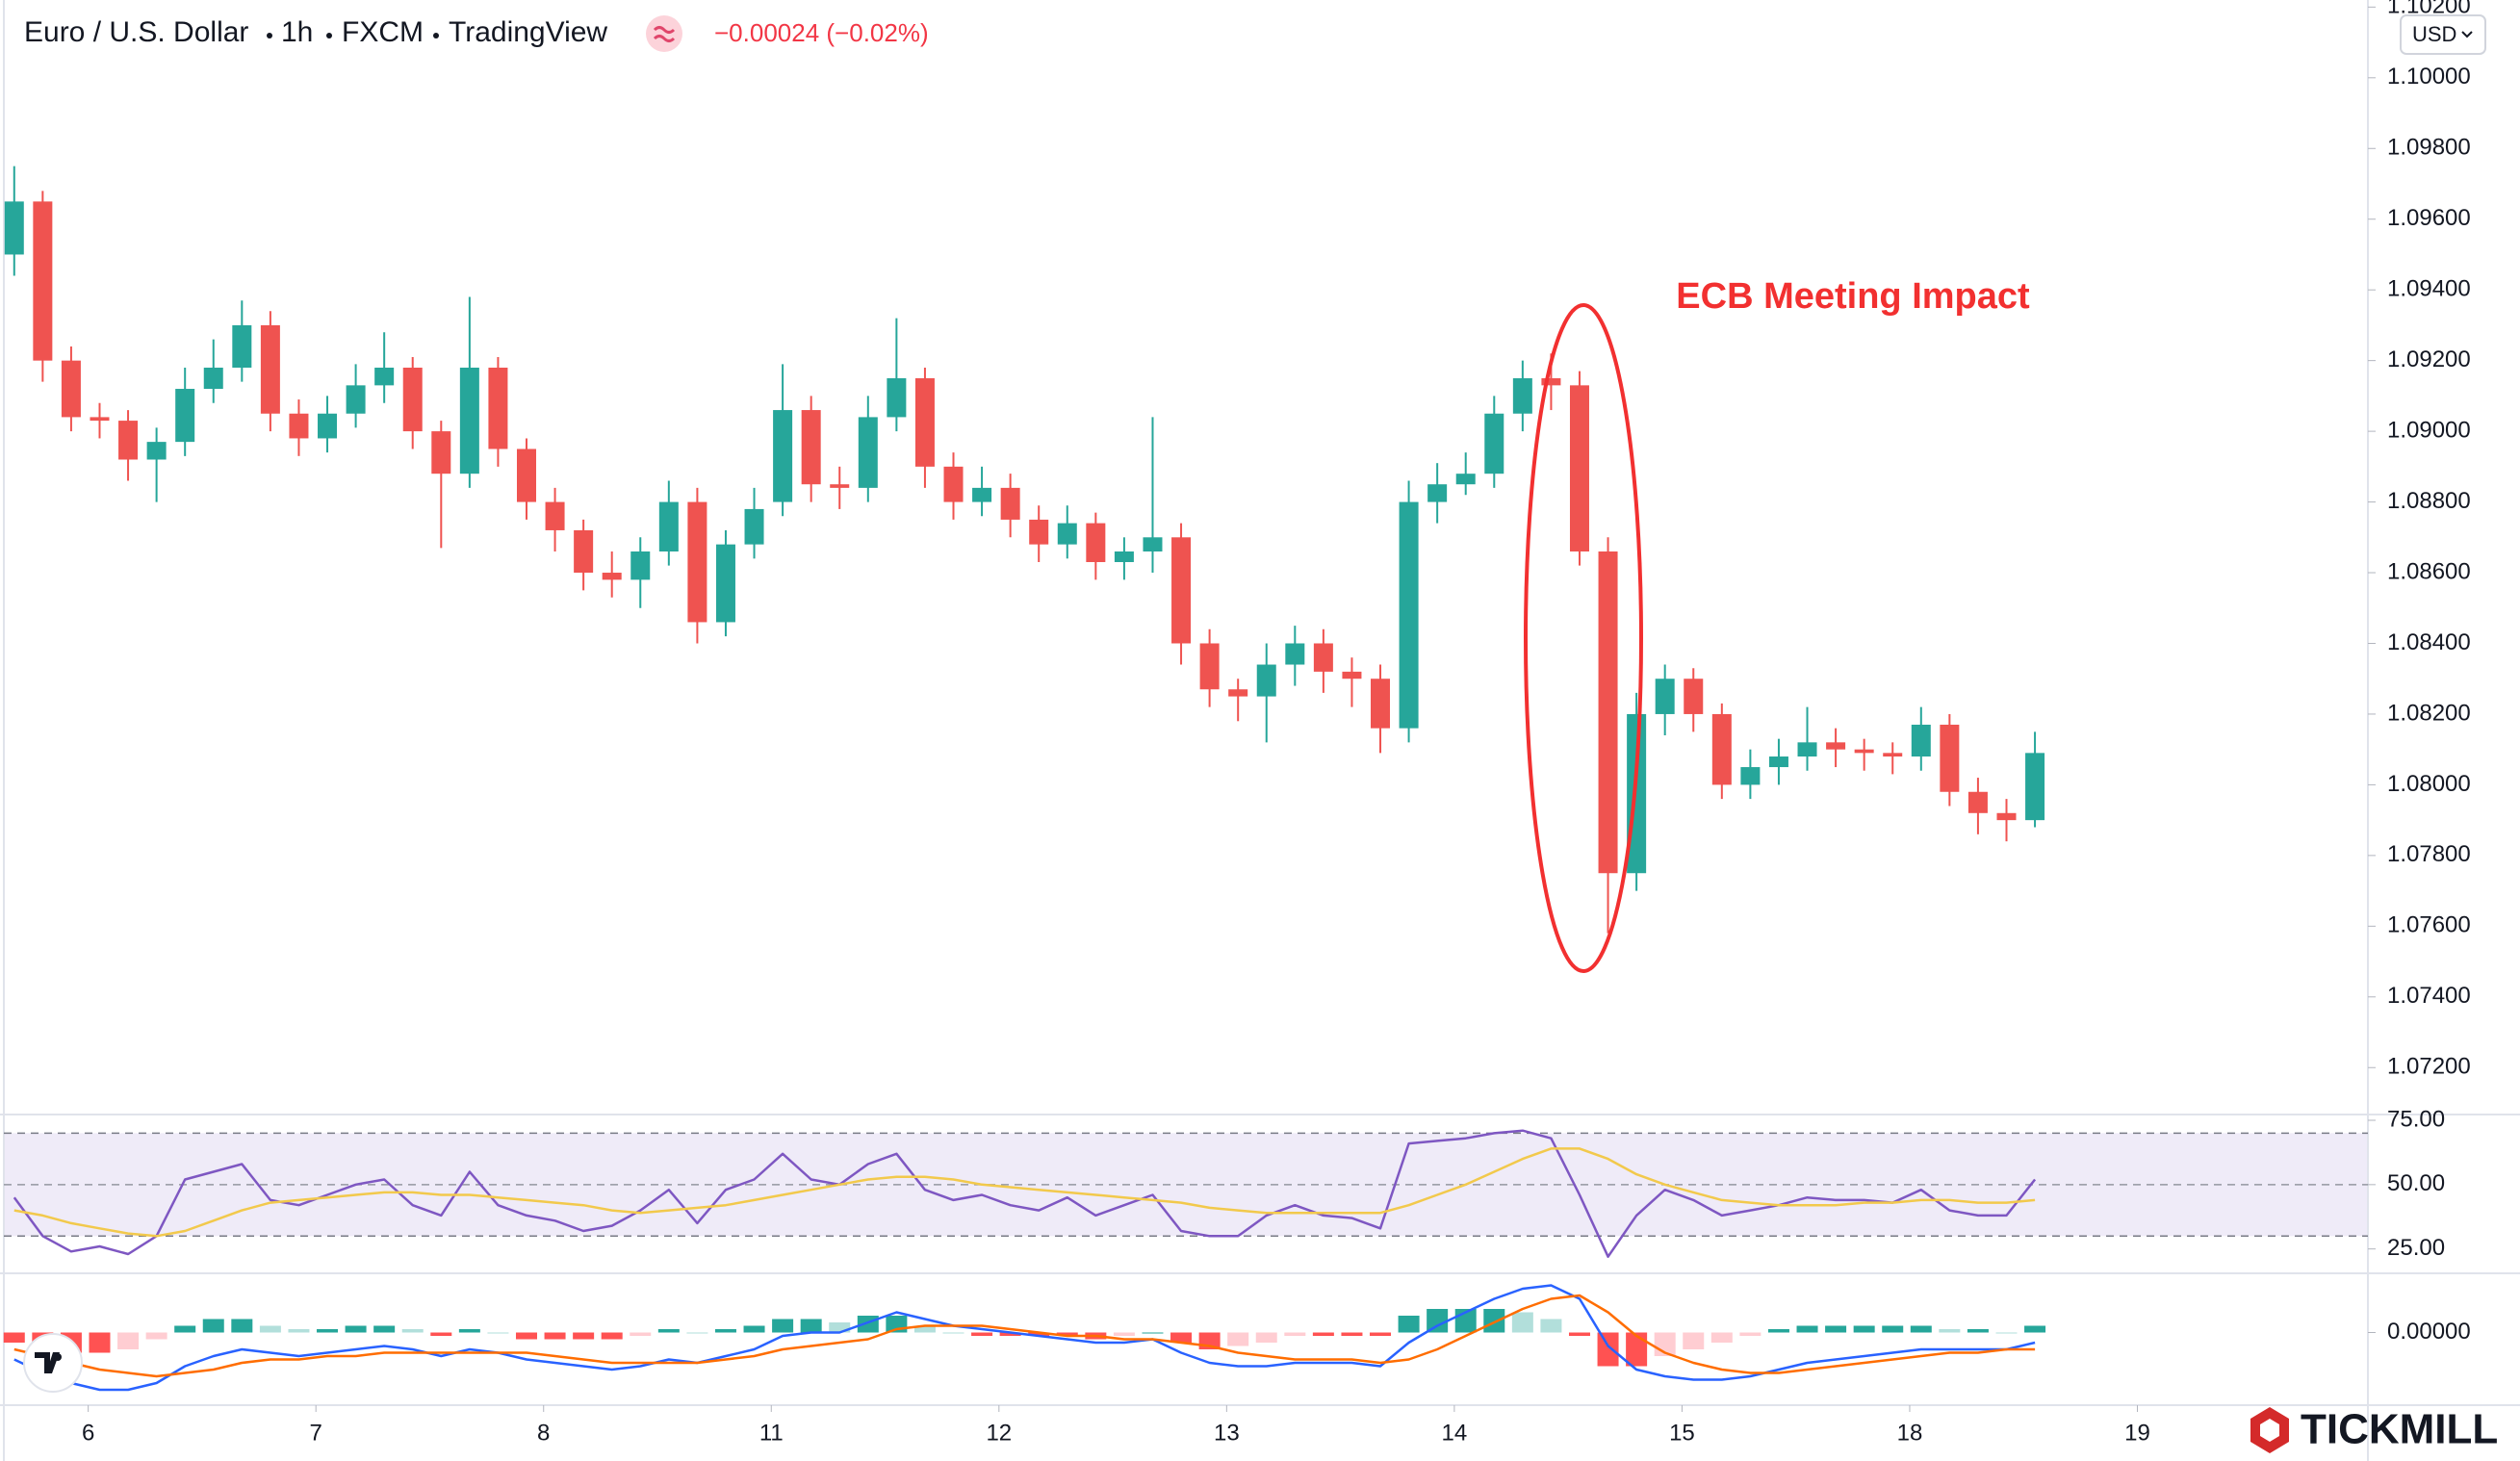 The width and height of the screenshot is (2520, 1461). What do you see at coordinates (2429, 289) in the screenshot?
I see `y-tick-label: 1.09400` at bounding box center [2429, 289].